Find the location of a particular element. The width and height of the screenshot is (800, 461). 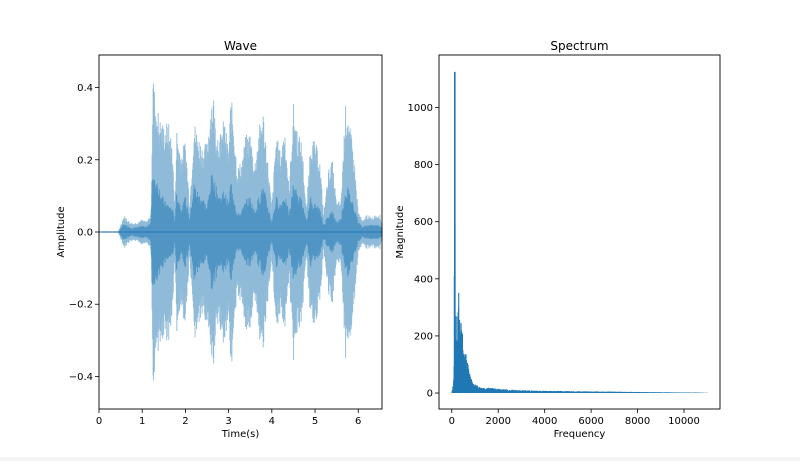

wave-y-tick-label: 0.0 is located at coordinates (85, 233).